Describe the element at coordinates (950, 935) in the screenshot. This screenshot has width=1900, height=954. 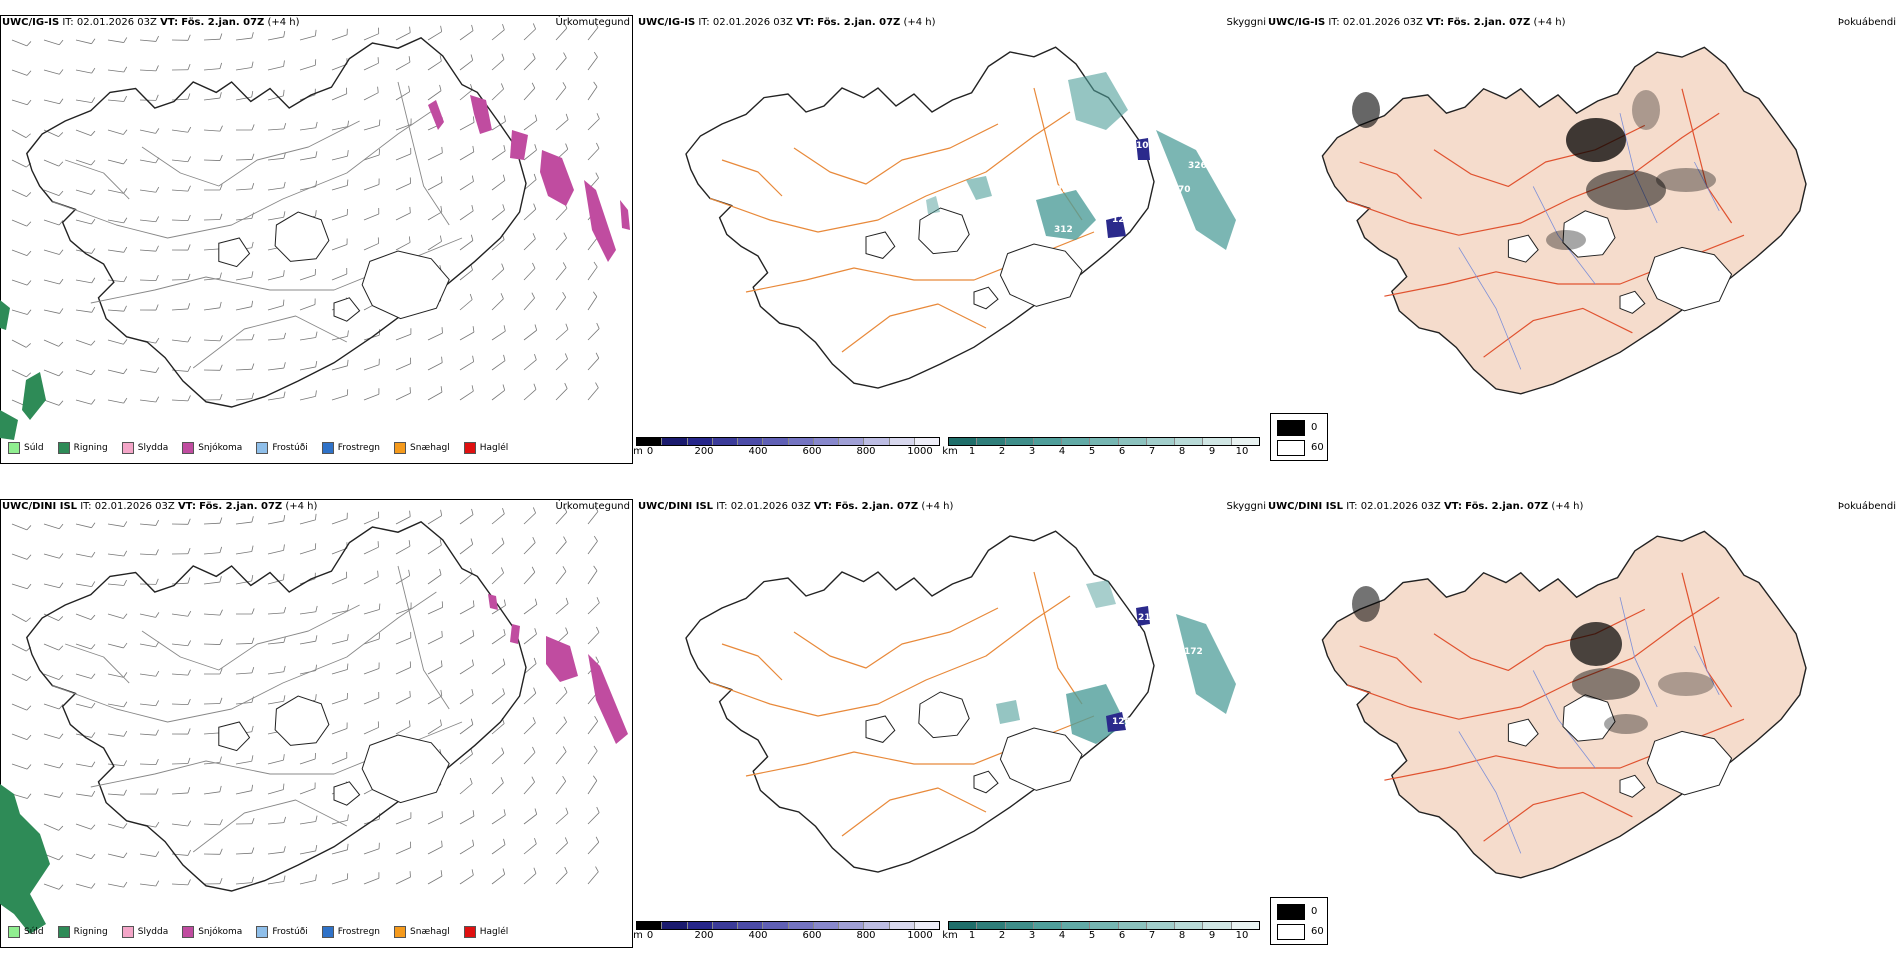
I see `scale-unit: km` at that location.